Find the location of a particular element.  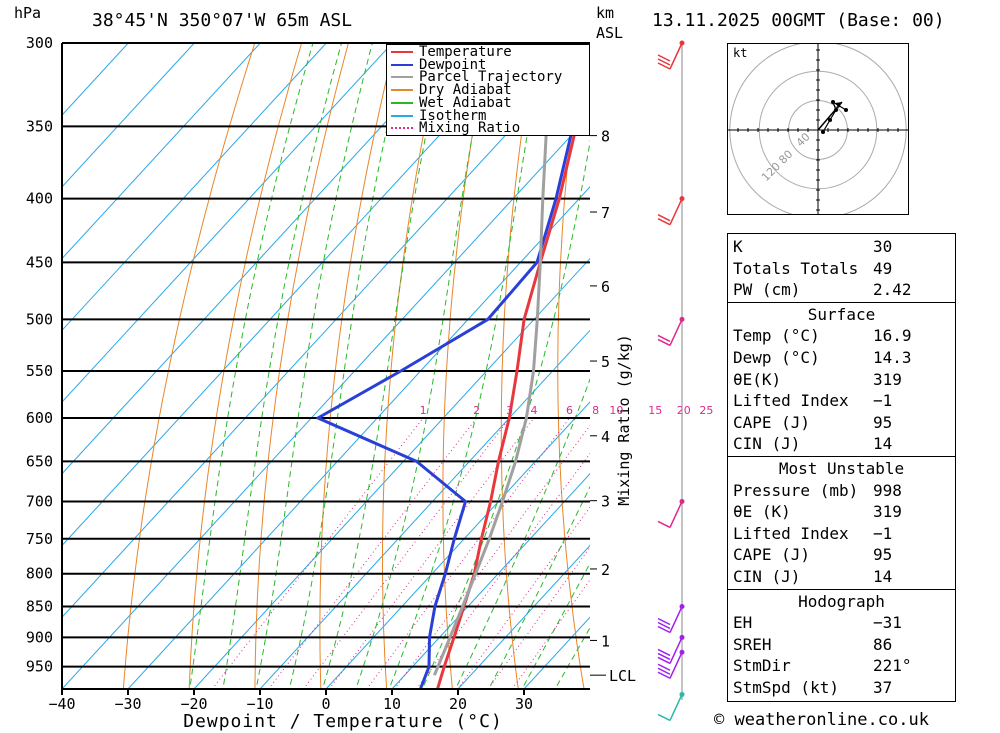

index-value: 86 is located at coordinates (883, 644).